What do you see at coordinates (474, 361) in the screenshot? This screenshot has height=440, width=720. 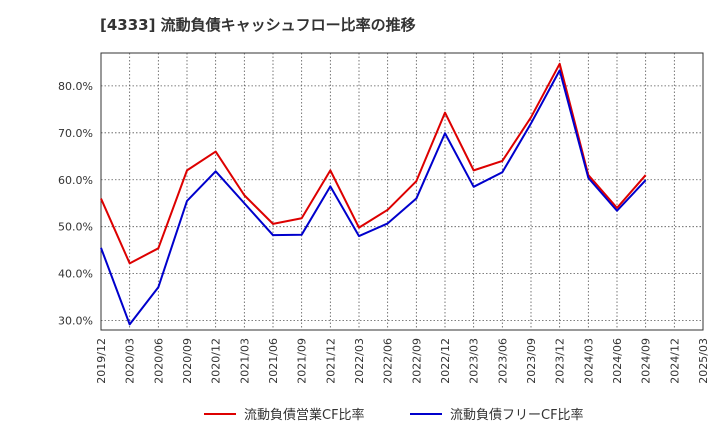 I see `x-tick-label: 2023/03` at bounding box center [474, 361].